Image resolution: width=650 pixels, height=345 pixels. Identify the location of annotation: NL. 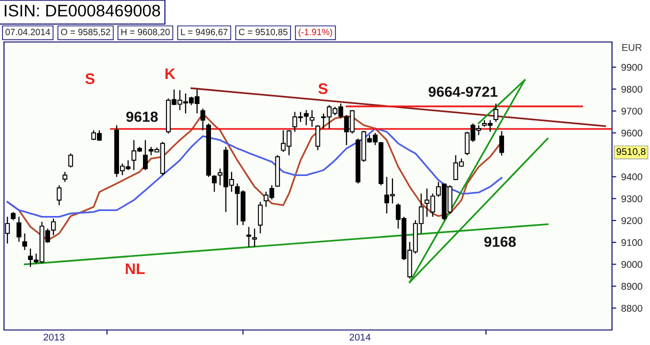
(135, 268).